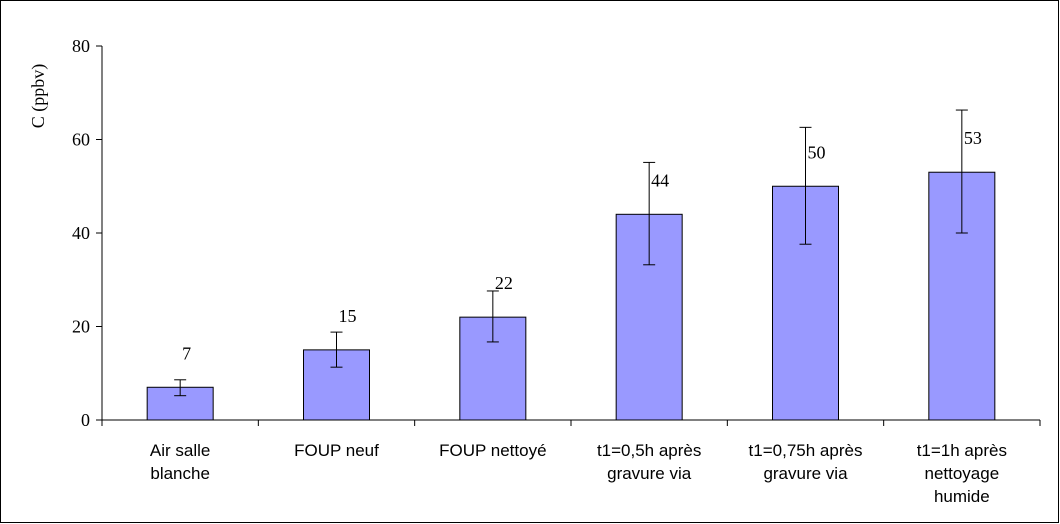 The width and height of the screenshot is (1060, 524). Describe the element at coordinates (660, 180) in the screenshot. I see `data-label: 44` at that location.